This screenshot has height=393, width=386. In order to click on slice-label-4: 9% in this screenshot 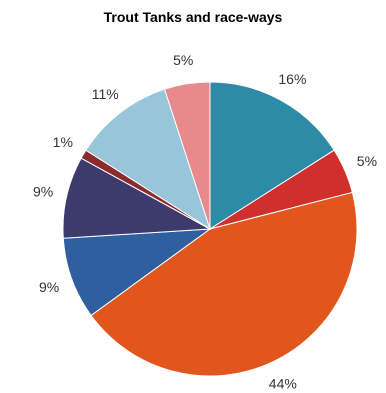, I will do `click(49, 287)`.